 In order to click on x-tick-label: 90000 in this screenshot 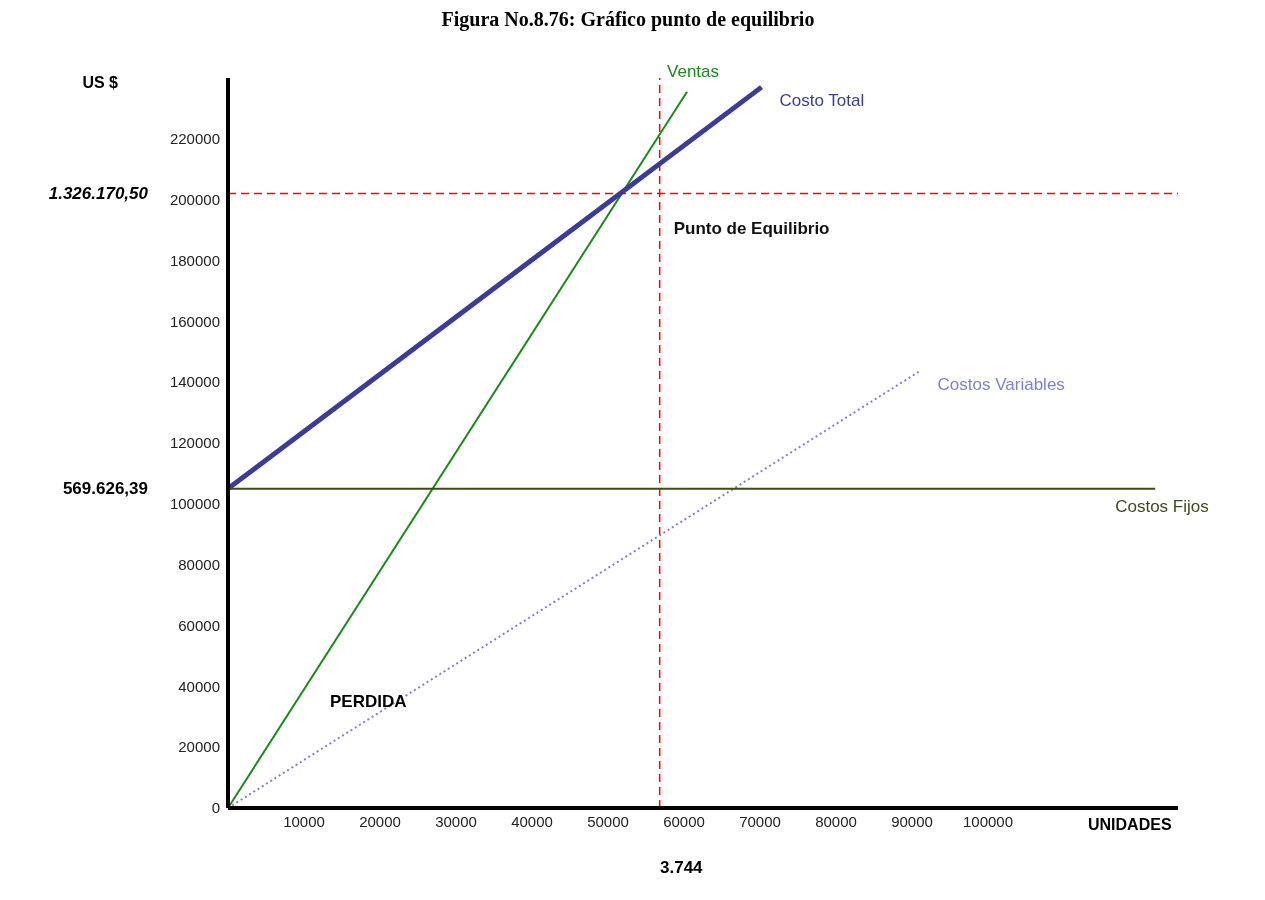, I will do `click(912, 821)`.